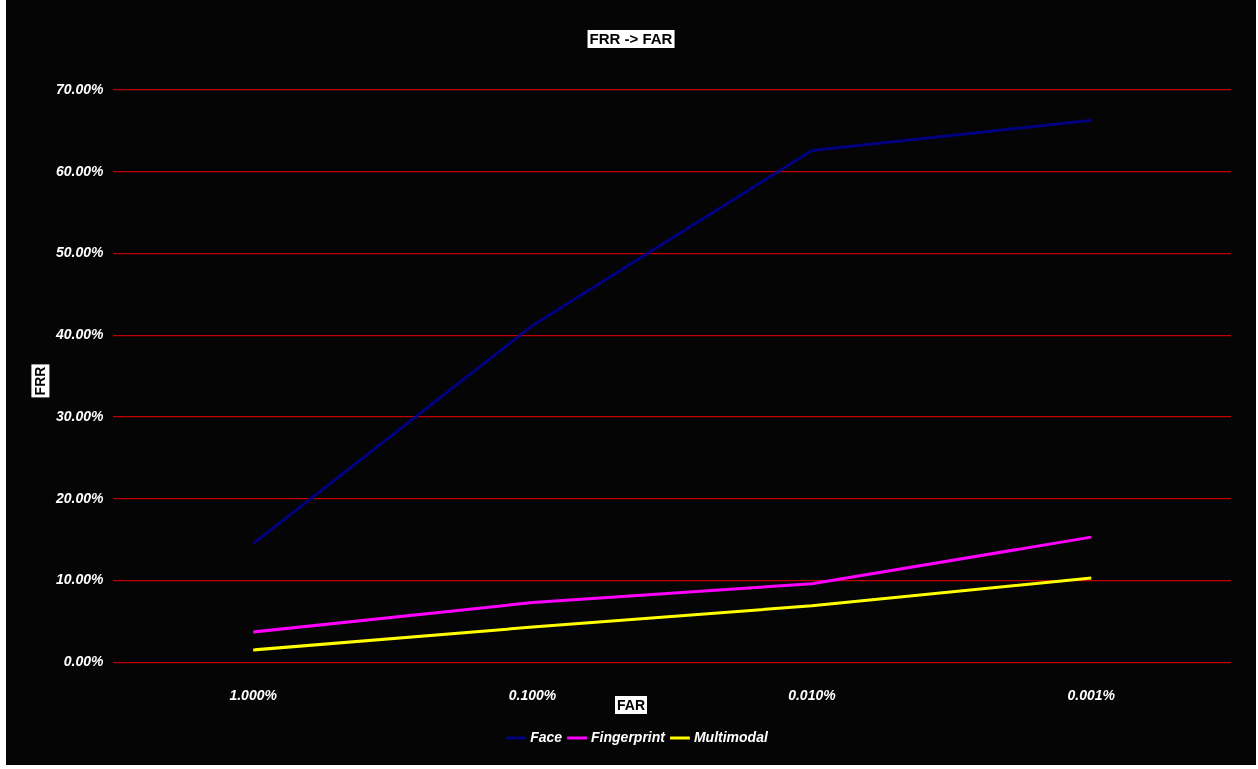  What do you see at coordinates (84, 661) in the screenshot?
I see `y-tick-label: 0.00%` at bounding box center [84, 661].